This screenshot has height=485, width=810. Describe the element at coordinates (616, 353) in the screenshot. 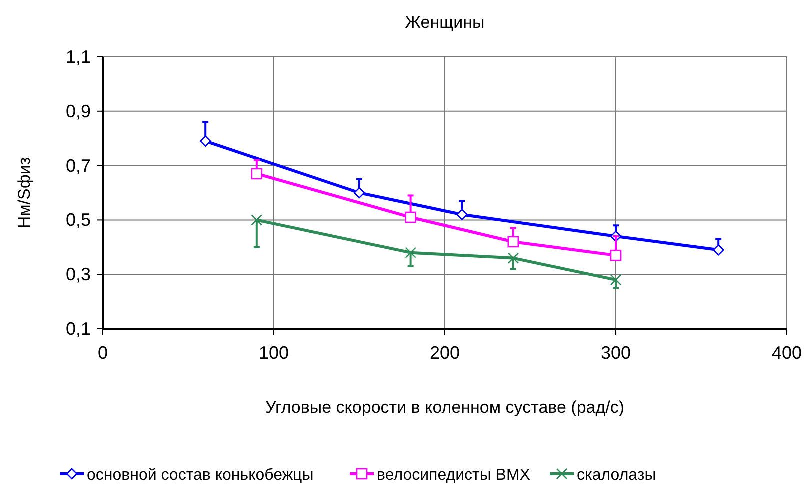

I see `x-tick-label: 300` at that location.